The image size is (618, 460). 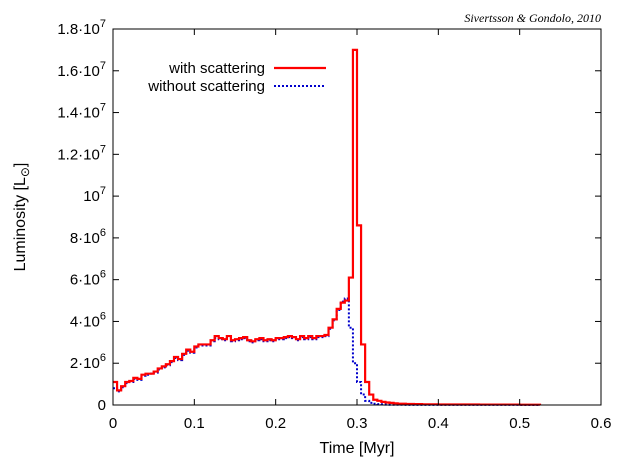 What do you see at coordinates (113, 423) in the screenshot?
I see `x-tick-label: 0` at bounding box center [113, 423].